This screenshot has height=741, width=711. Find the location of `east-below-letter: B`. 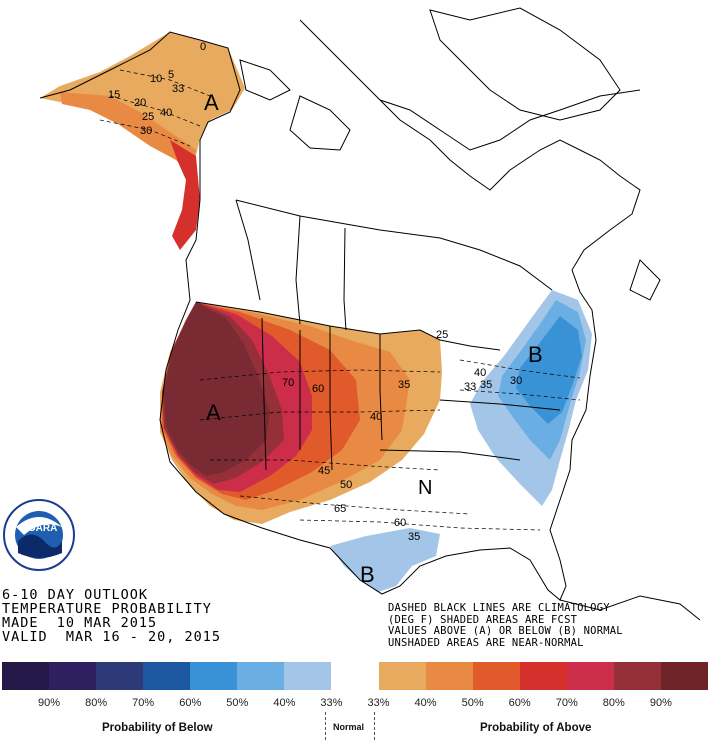

east-below-letter: B is located at coordinates (535, 354).